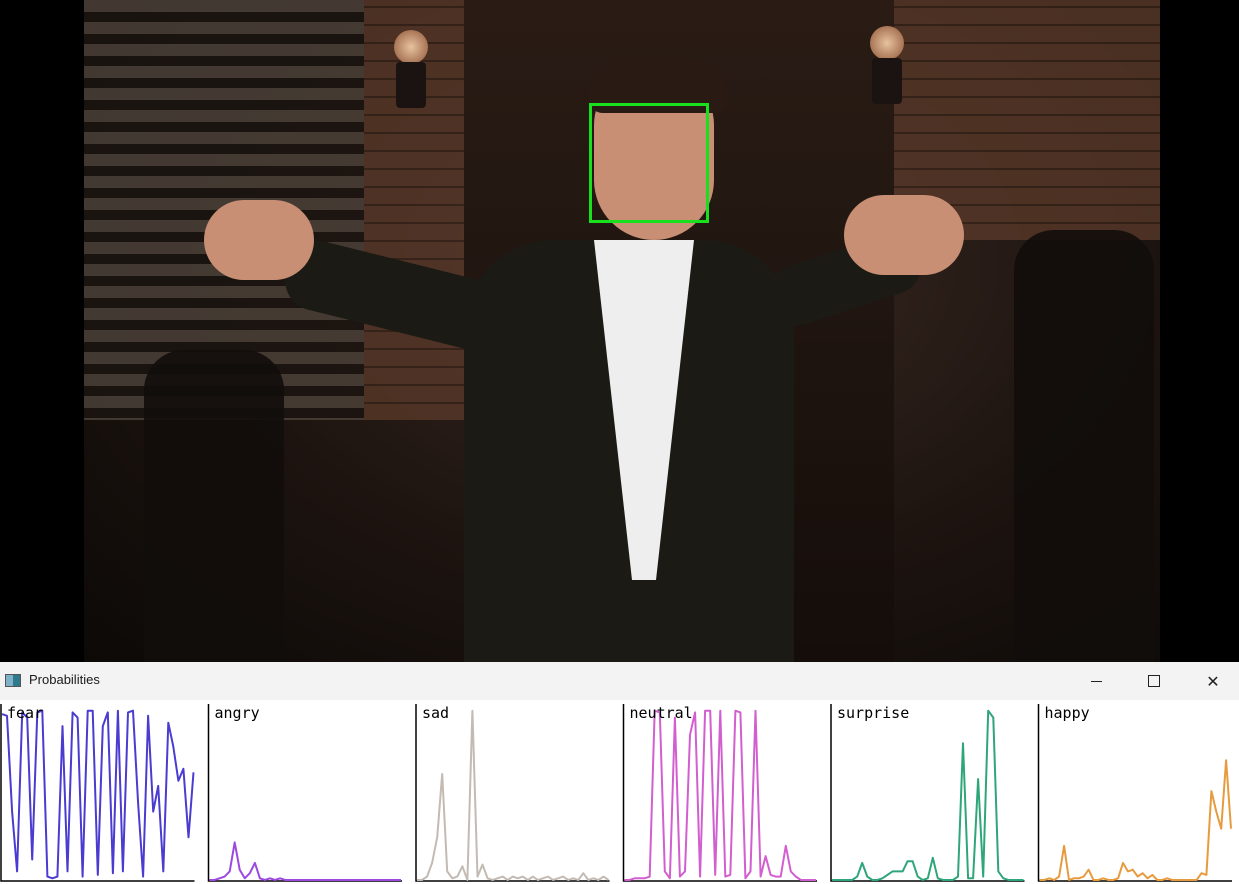 The width and height of the screenshot is (1239, 884). Describe the element at coordinates (411, 47) in the screenshot. I see `wall-lamp-left` at that location.